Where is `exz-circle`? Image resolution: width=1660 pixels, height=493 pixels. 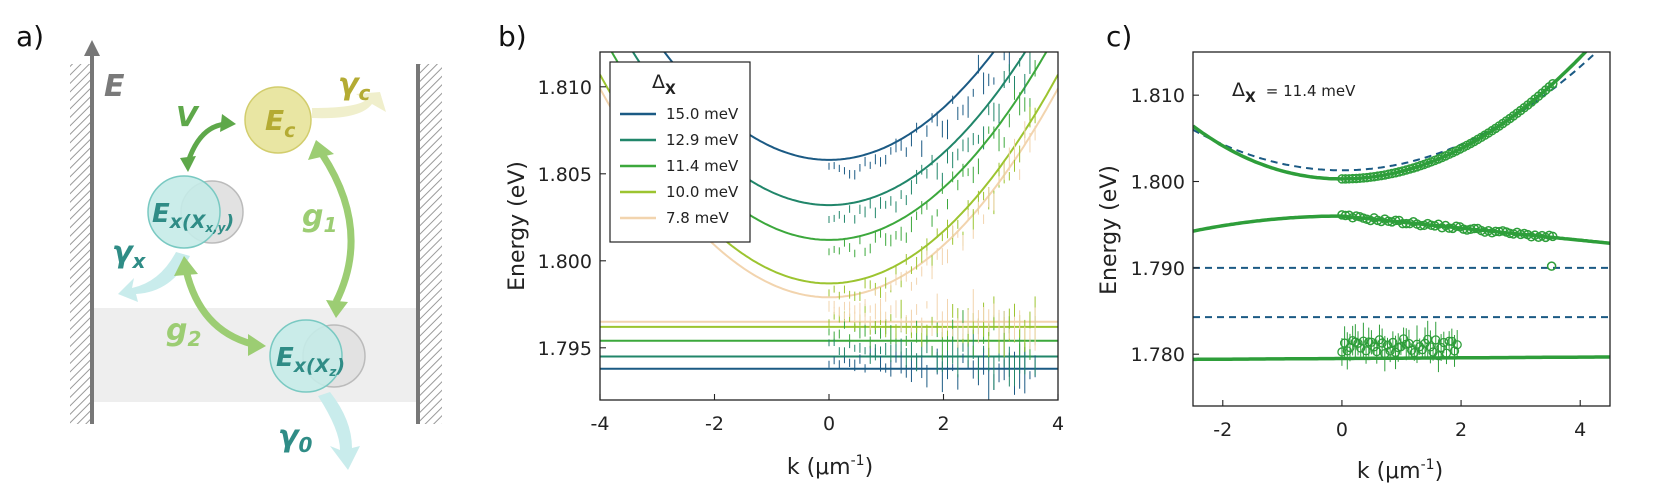
exz-circle is located at coordinates (306, 356).